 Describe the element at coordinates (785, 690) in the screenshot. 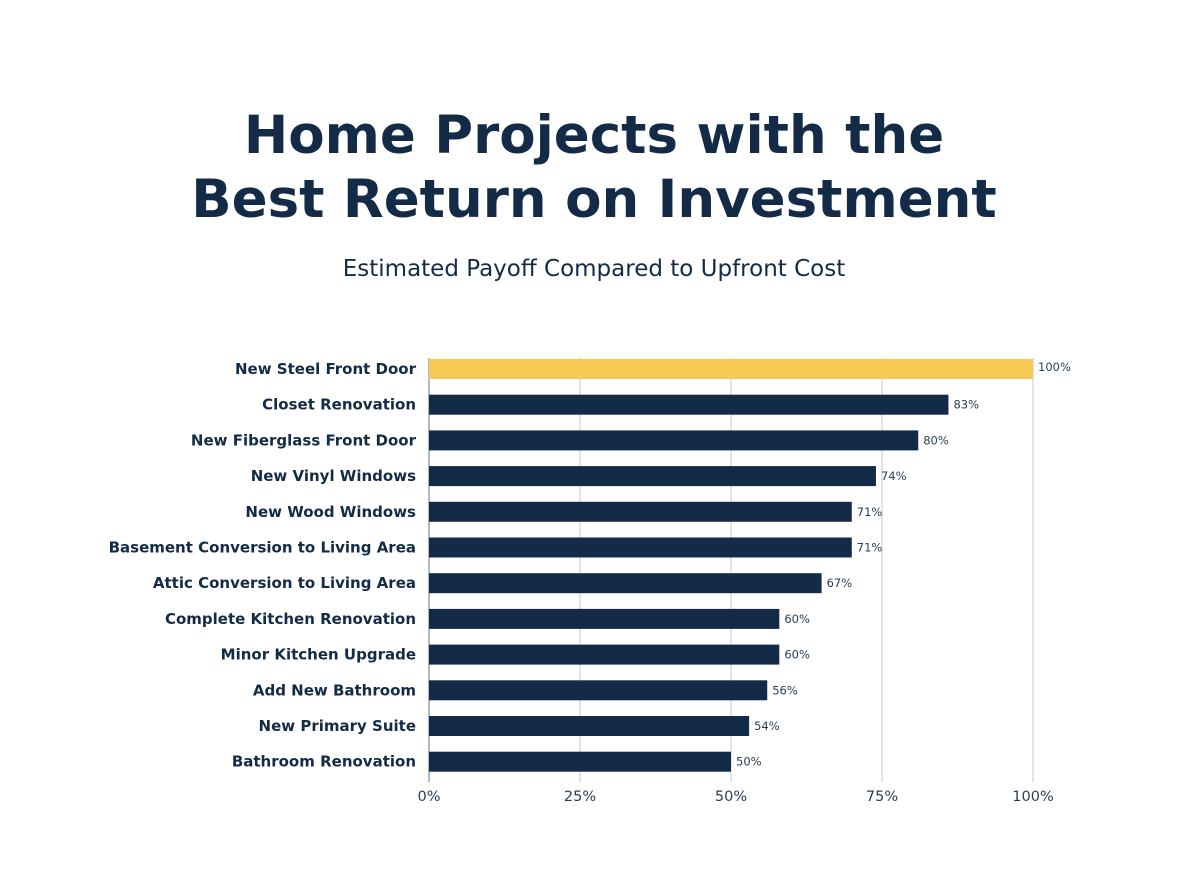

I see `value-label: 56%` at that location.